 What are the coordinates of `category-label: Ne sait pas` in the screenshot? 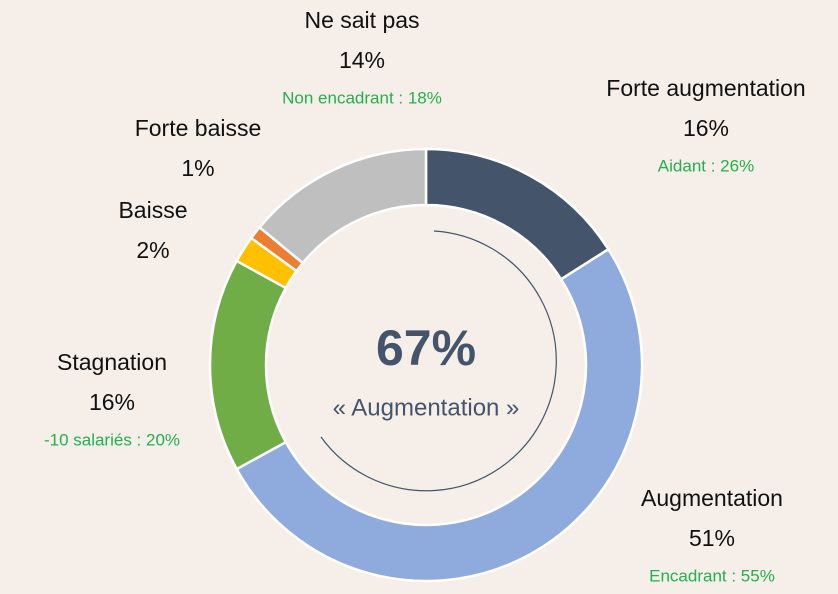 It's located at (361, 20).